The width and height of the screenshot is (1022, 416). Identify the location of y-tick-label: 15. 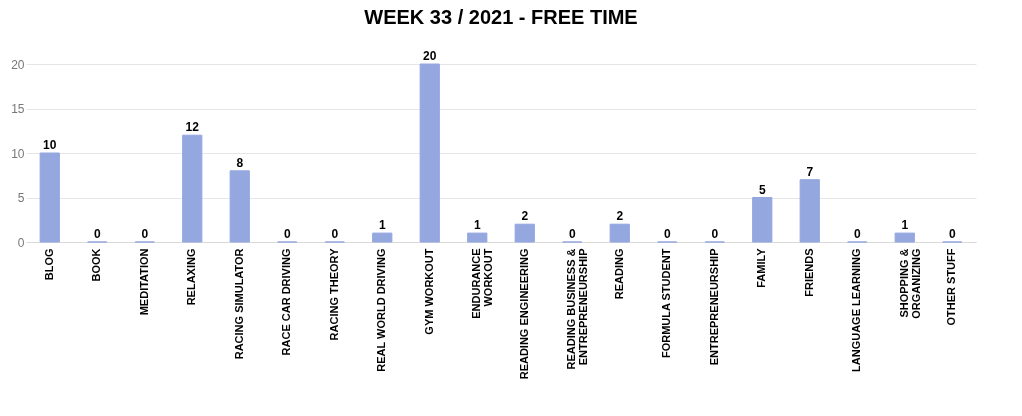
(18, 109).